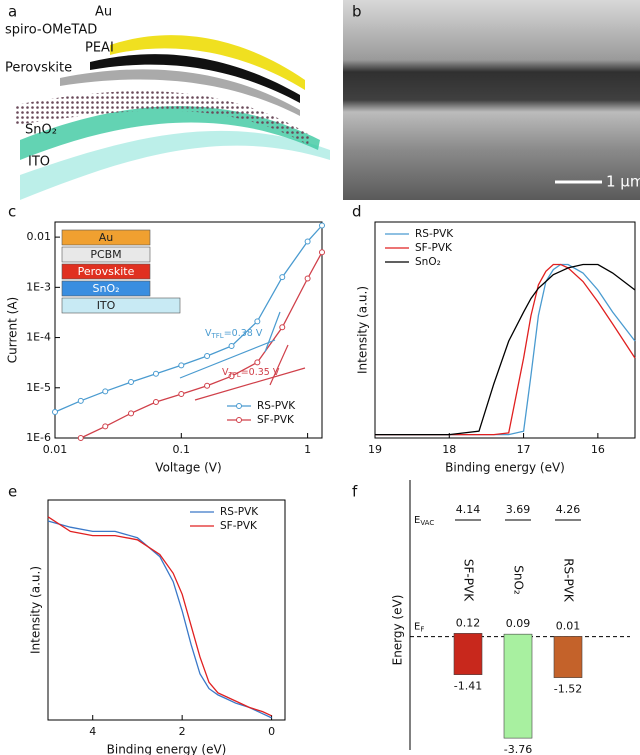  Describe the element at coordinates (375, 449) in the screenshot. I see `x-tick-label: 19` at that location.